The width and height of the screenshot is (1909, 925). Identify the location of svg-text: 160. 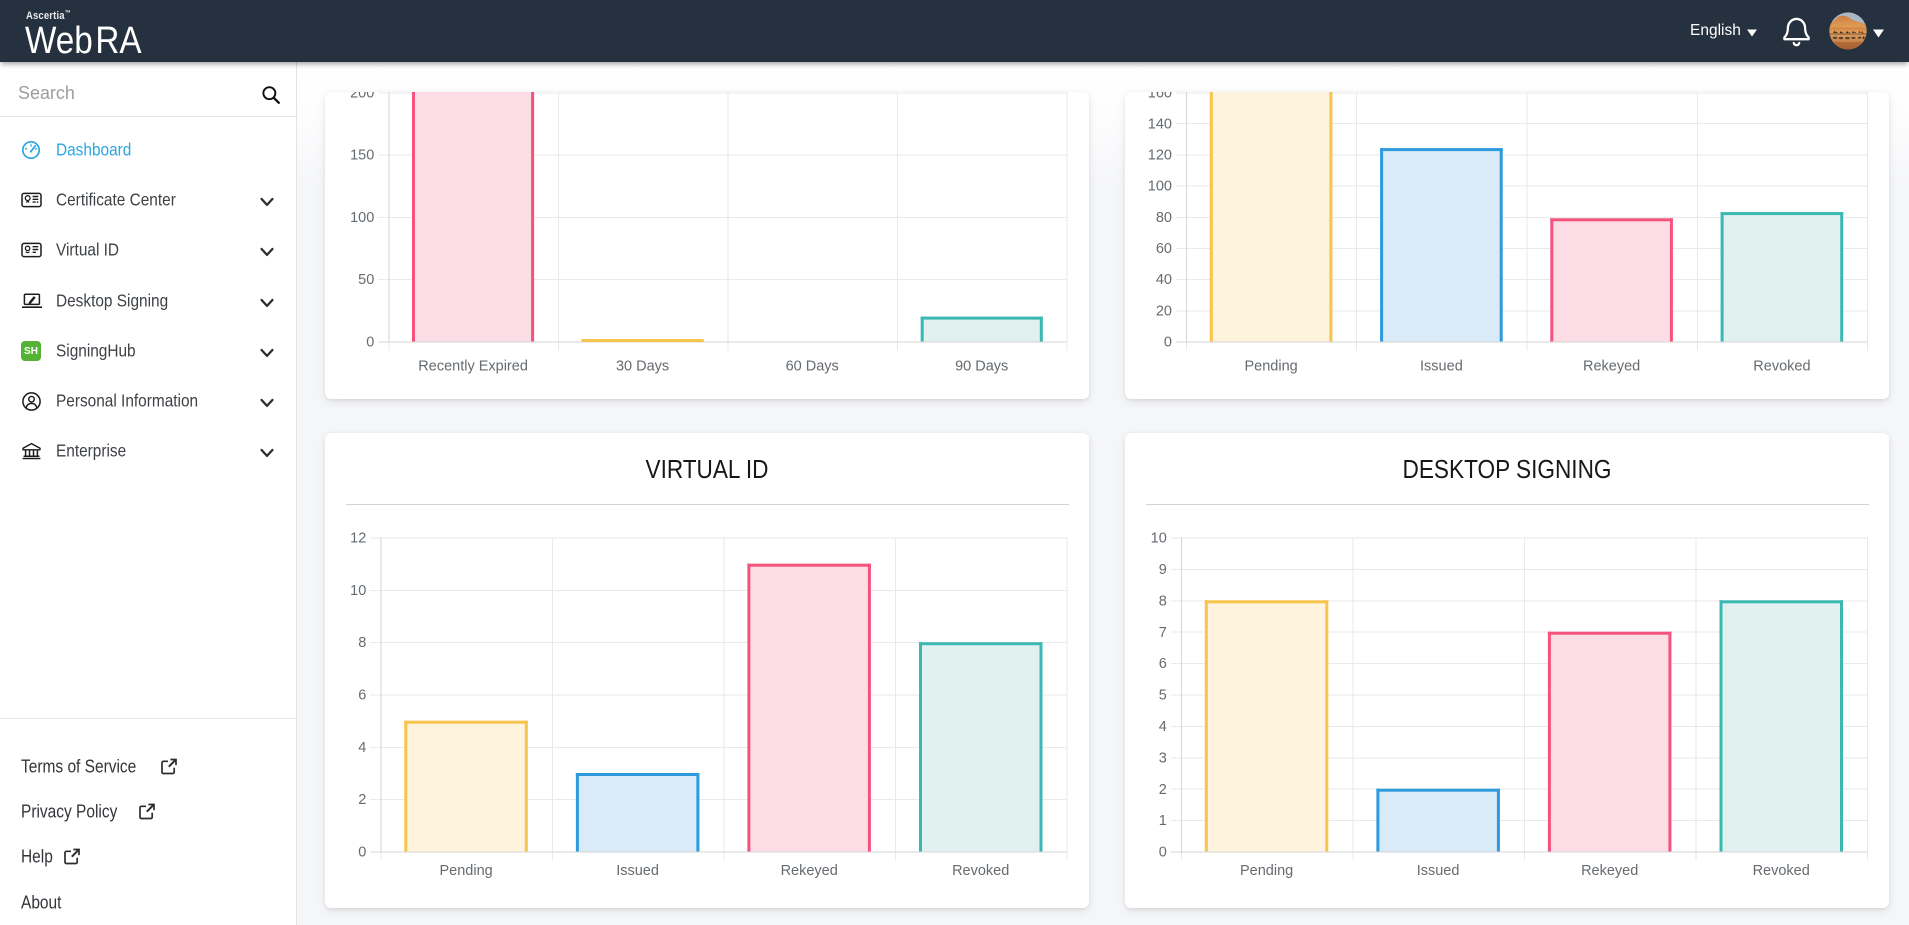
(1160, 97).